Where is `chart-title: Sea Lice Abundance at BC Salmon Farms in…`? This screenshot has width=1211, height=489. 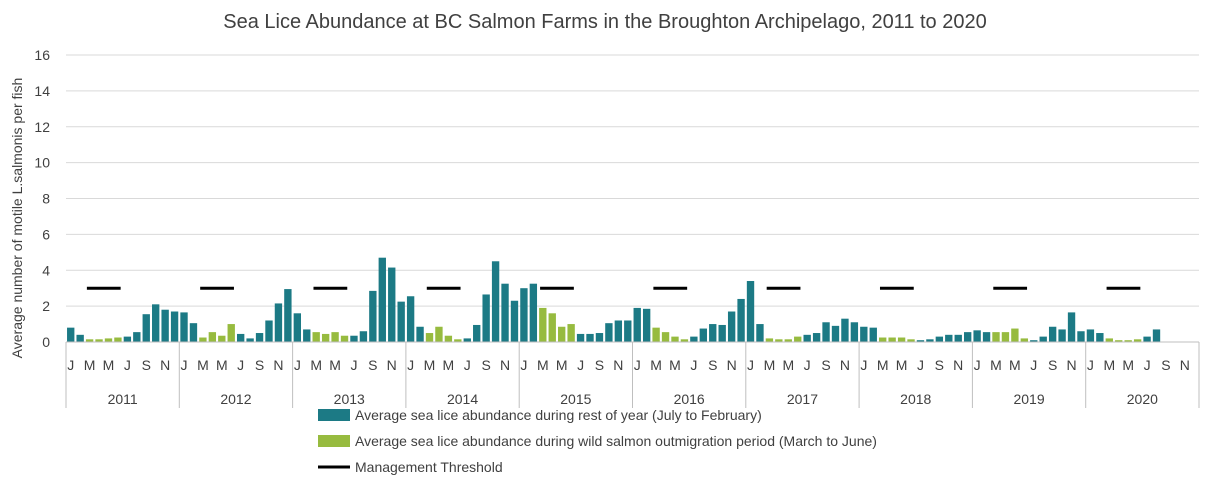 chart-title: Sea Lice Abundance at BC Salmon Farms in… is located at coordinates (604, 22).